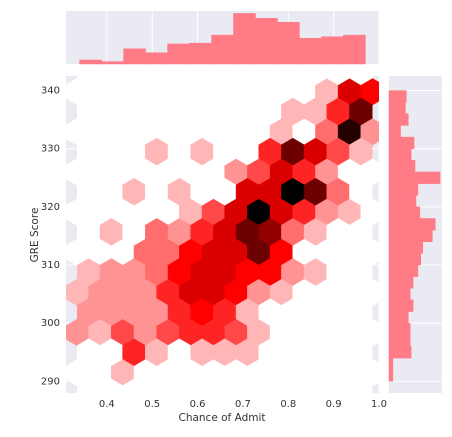 The width and height of the screenshot is (452, 437). What do you see at coordinates (50, 323) in the screenshot?
I see `y-tick-label: 300` at bounding box center [50, 323].